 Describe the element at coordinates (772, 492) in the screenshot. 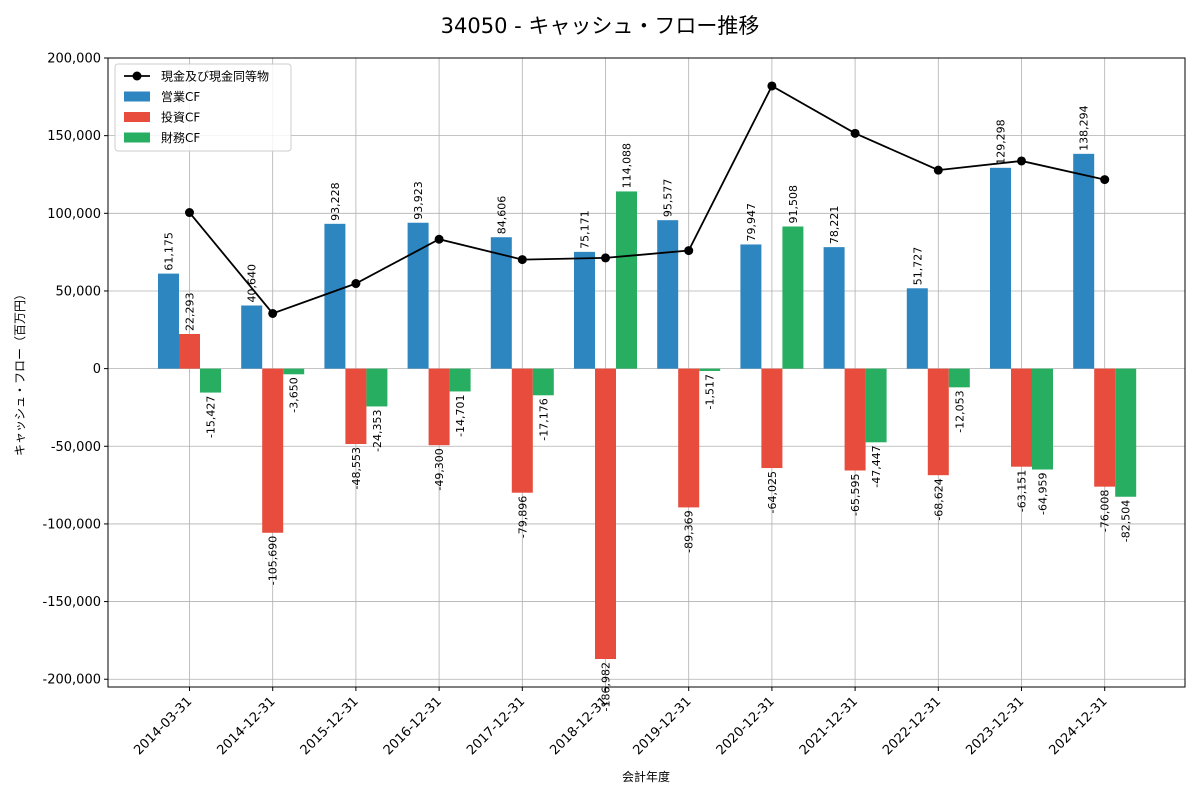

I see `bar-value-label: -64,025` at that location.